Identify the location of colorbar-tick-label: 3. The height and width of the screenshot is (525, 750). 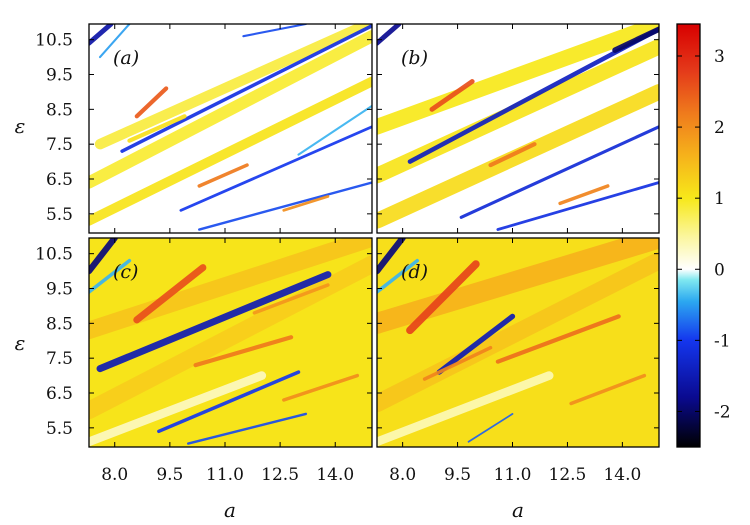
(719, 57).